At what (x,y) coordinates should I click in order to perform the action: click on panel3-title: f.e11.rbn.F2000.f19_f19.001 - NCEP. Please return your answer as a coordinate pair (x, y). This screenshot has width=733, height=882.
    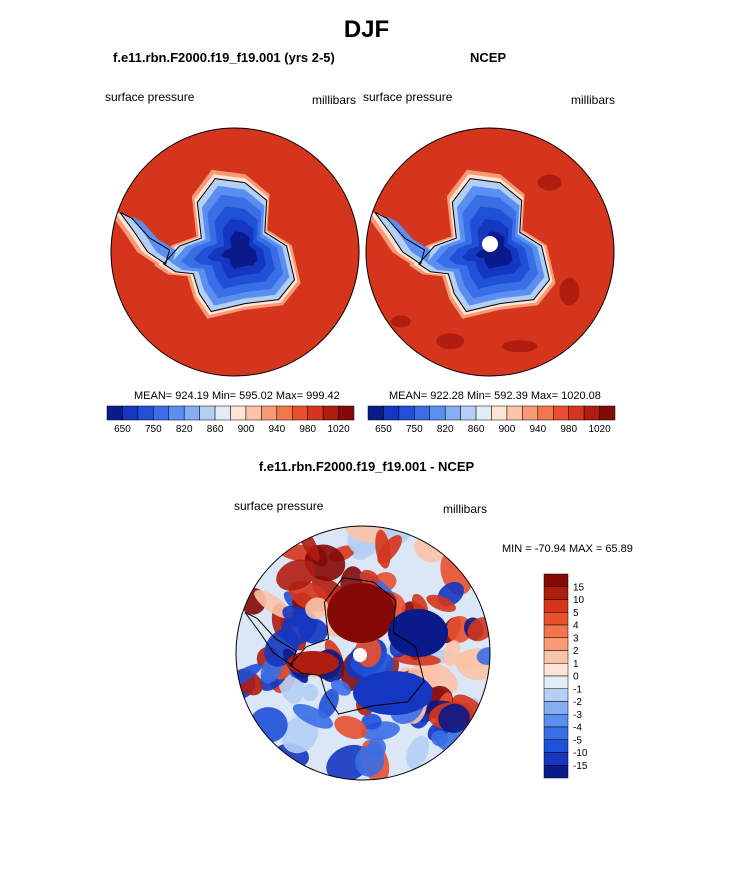
    Looking at the image, I should click on (366, 466).